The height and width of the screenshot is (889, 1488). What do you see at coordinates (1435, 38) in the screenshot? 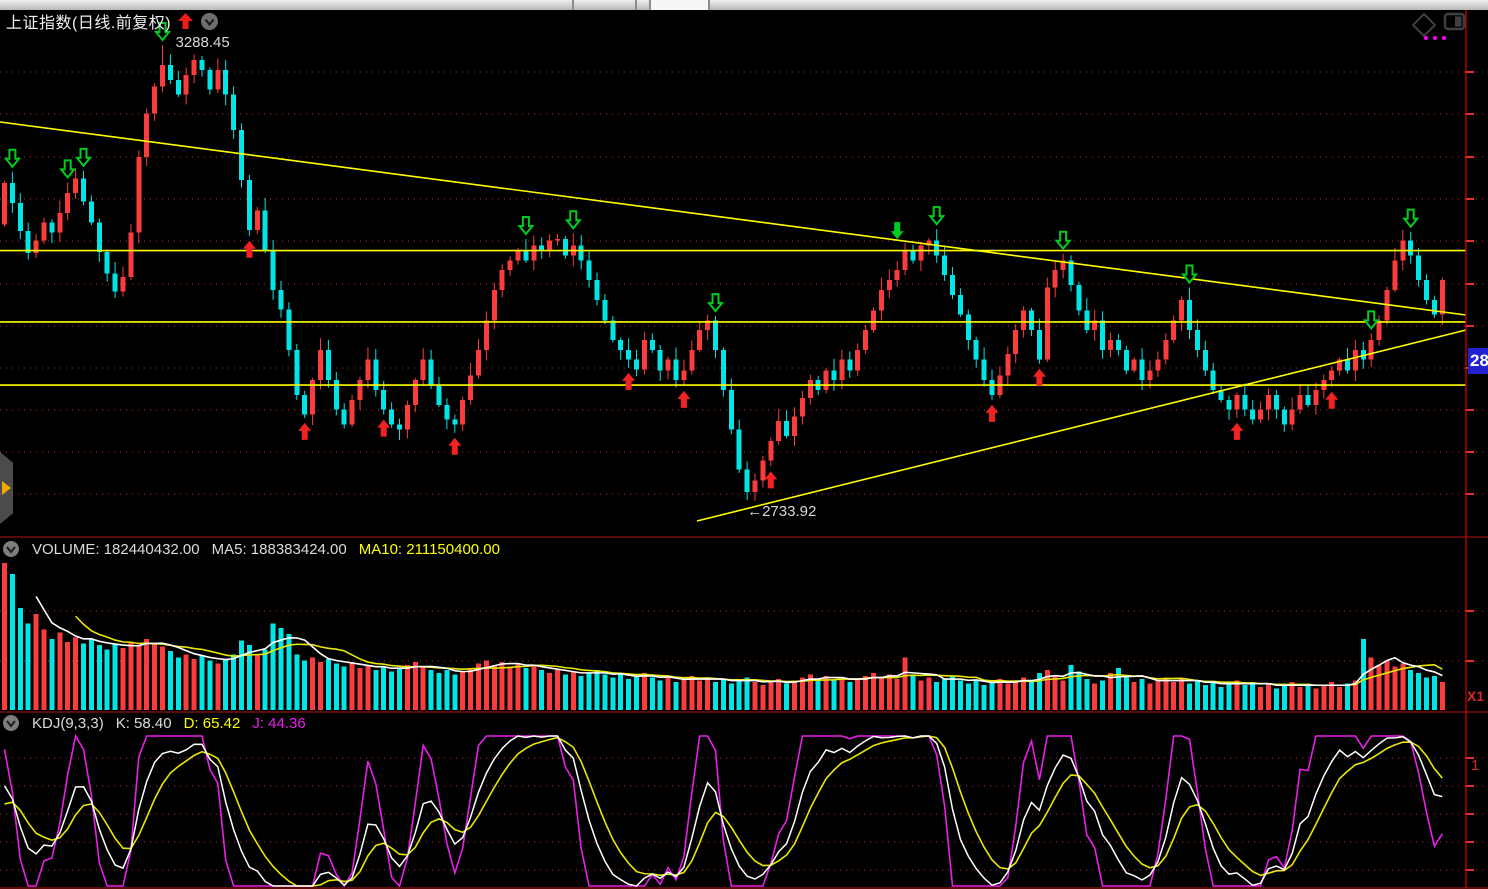
I see `menu-dots` at bounding box center [1435, 38].